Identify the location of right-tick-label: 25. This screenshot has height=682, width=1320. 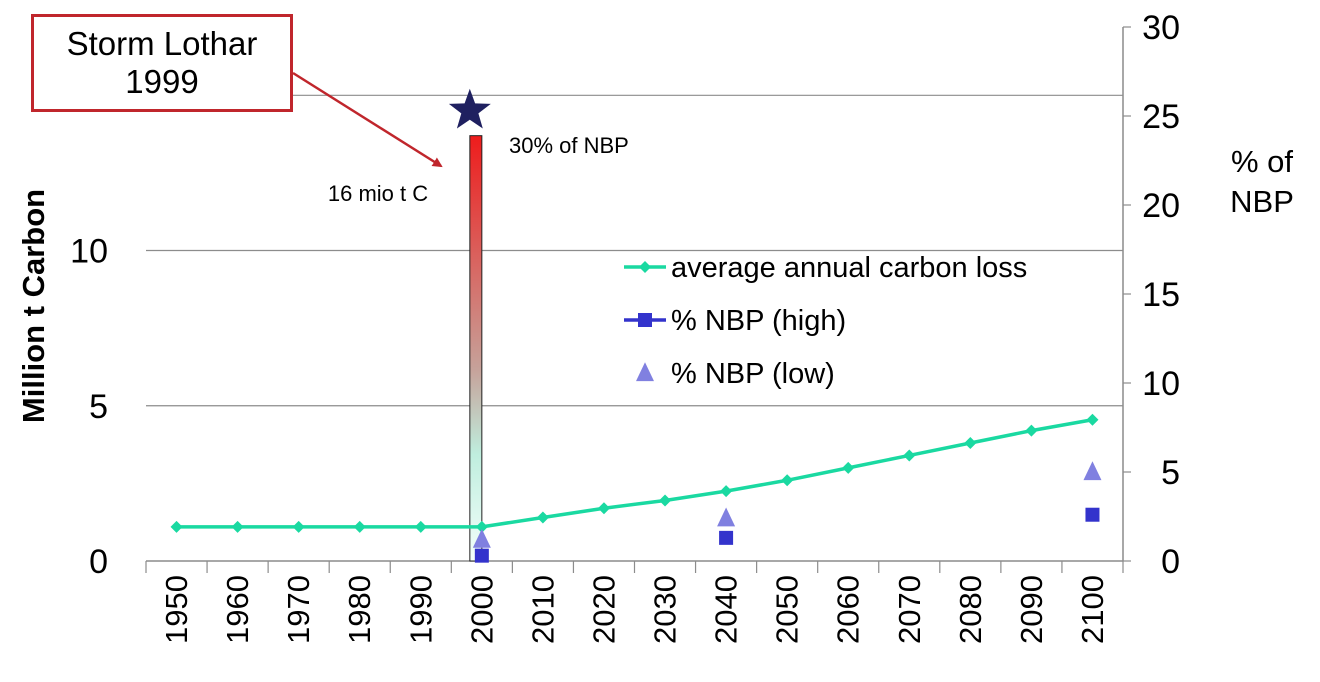
(1161, 117).